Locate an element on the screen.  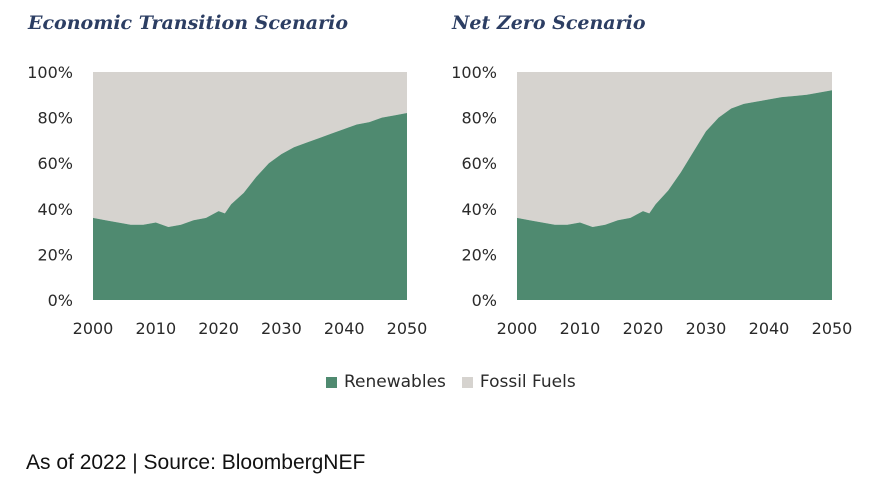
legend-item-fossil-fuels: Fossil Fuels is located at coordinates (518, 382).